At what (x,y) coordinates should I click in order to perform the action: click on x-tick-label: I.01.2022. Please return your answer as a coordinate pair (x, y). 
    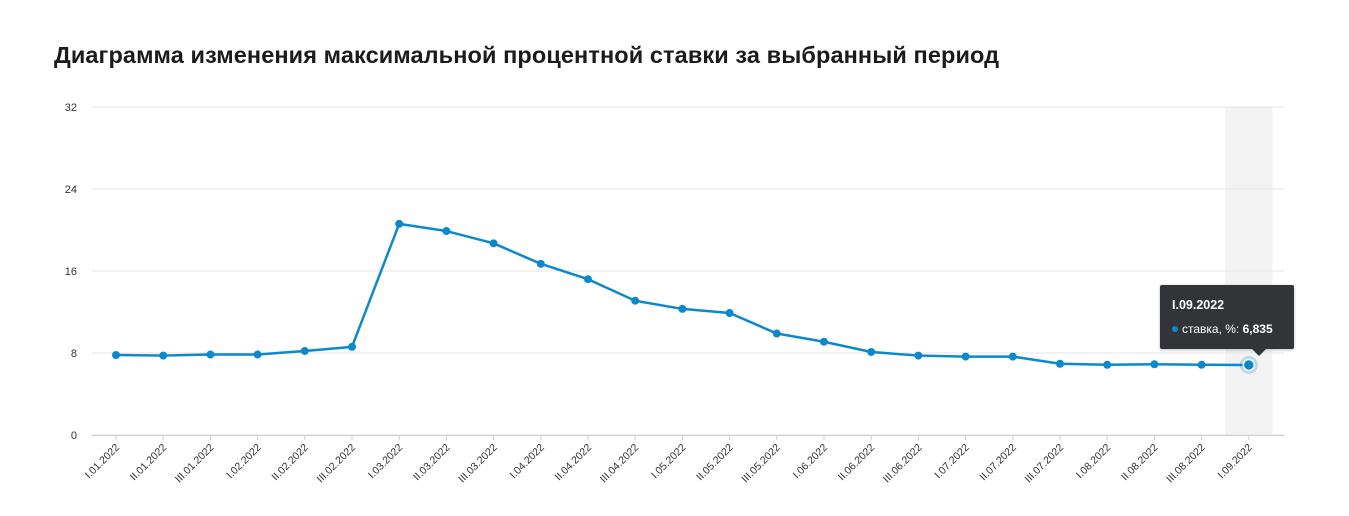
    Looking at the image, I should click on (103, 462).